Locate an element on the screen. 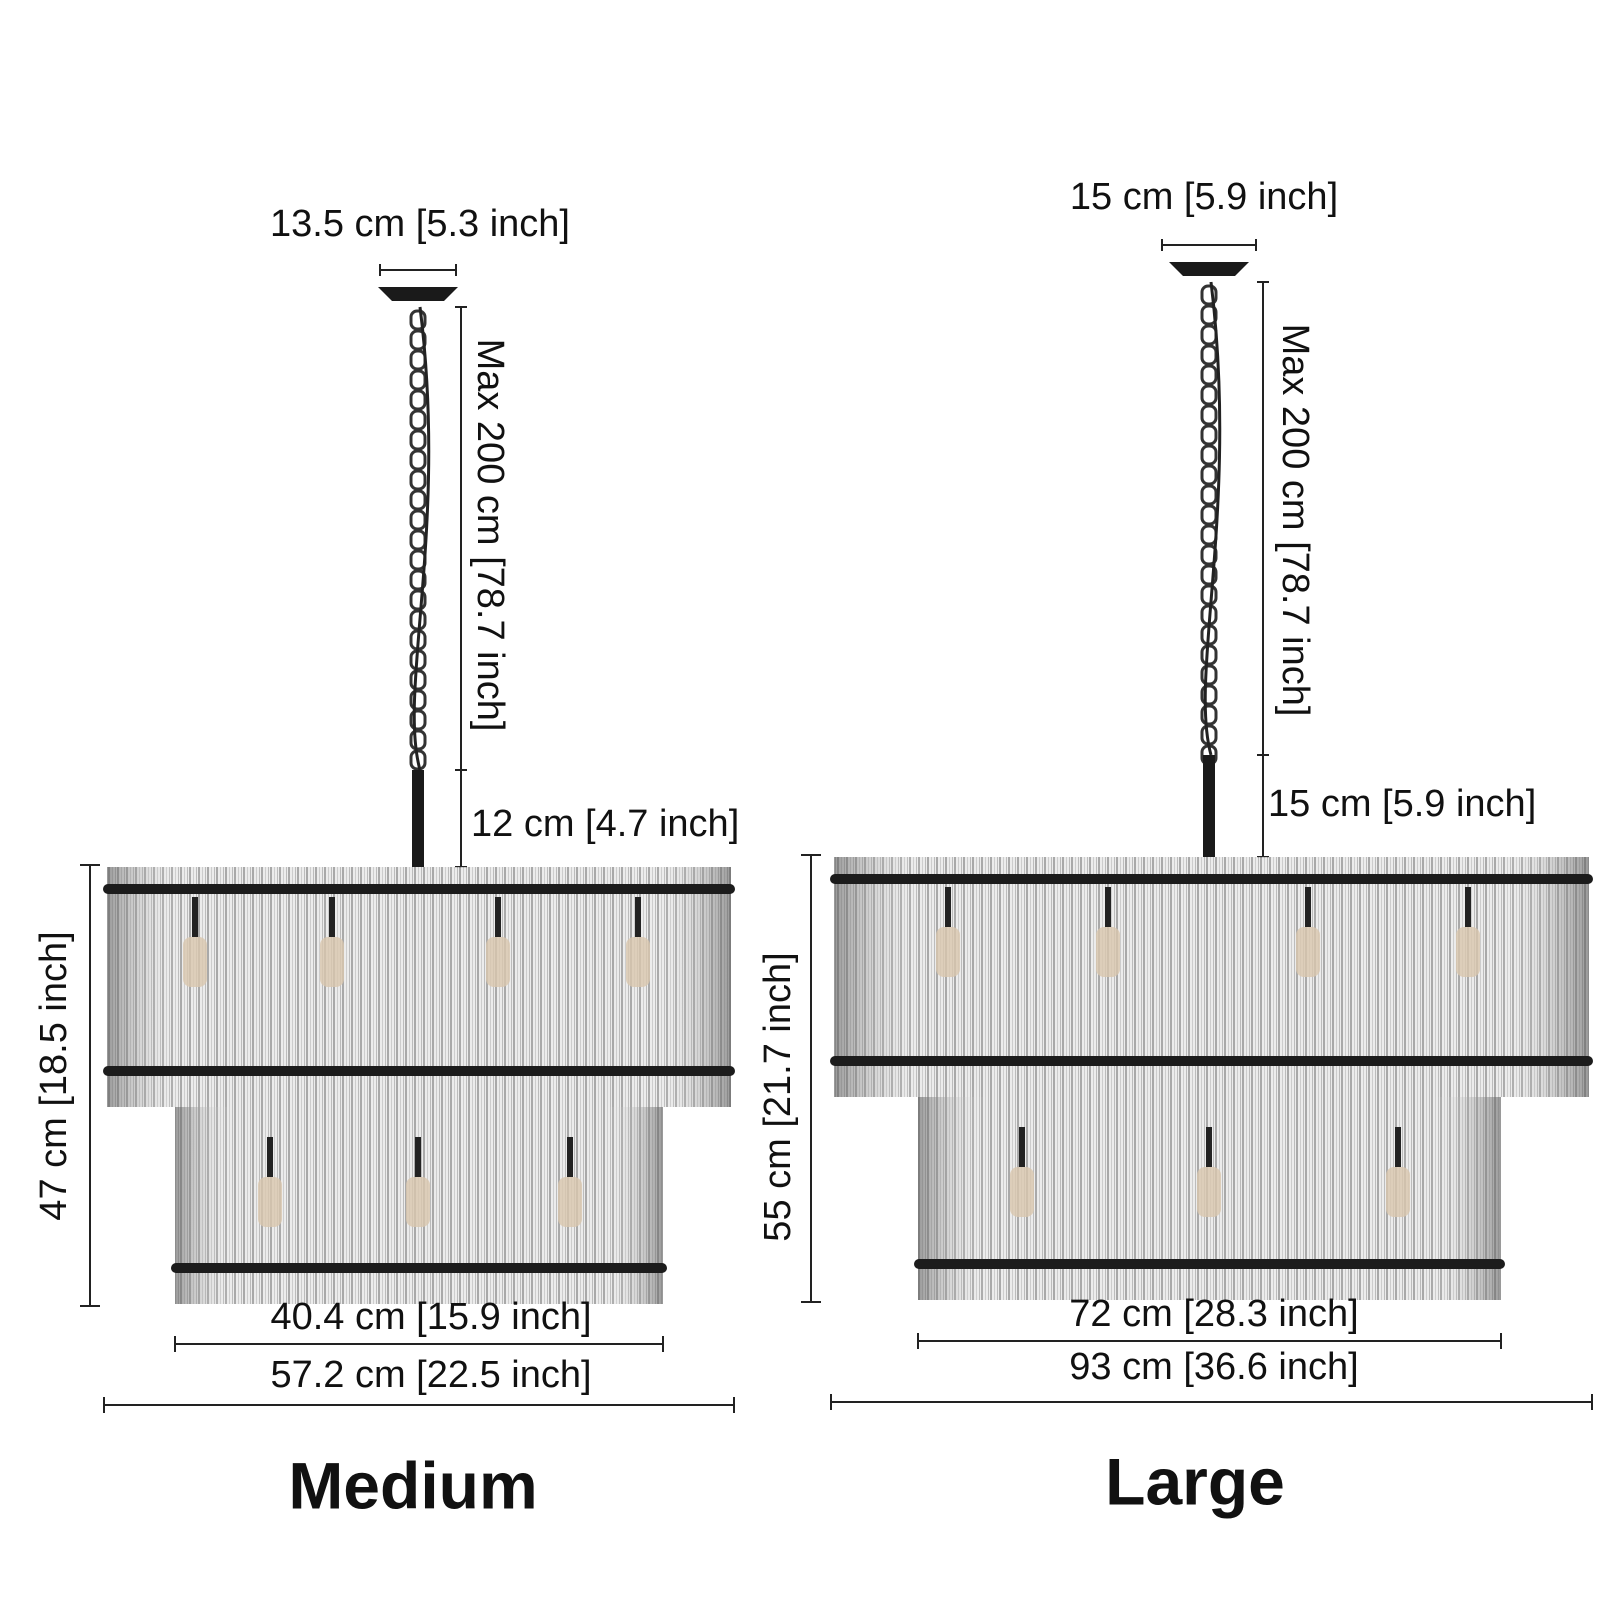  canopy-width-label: 13.5 cm [5.3 inch] is located at coordinates (420, 224).